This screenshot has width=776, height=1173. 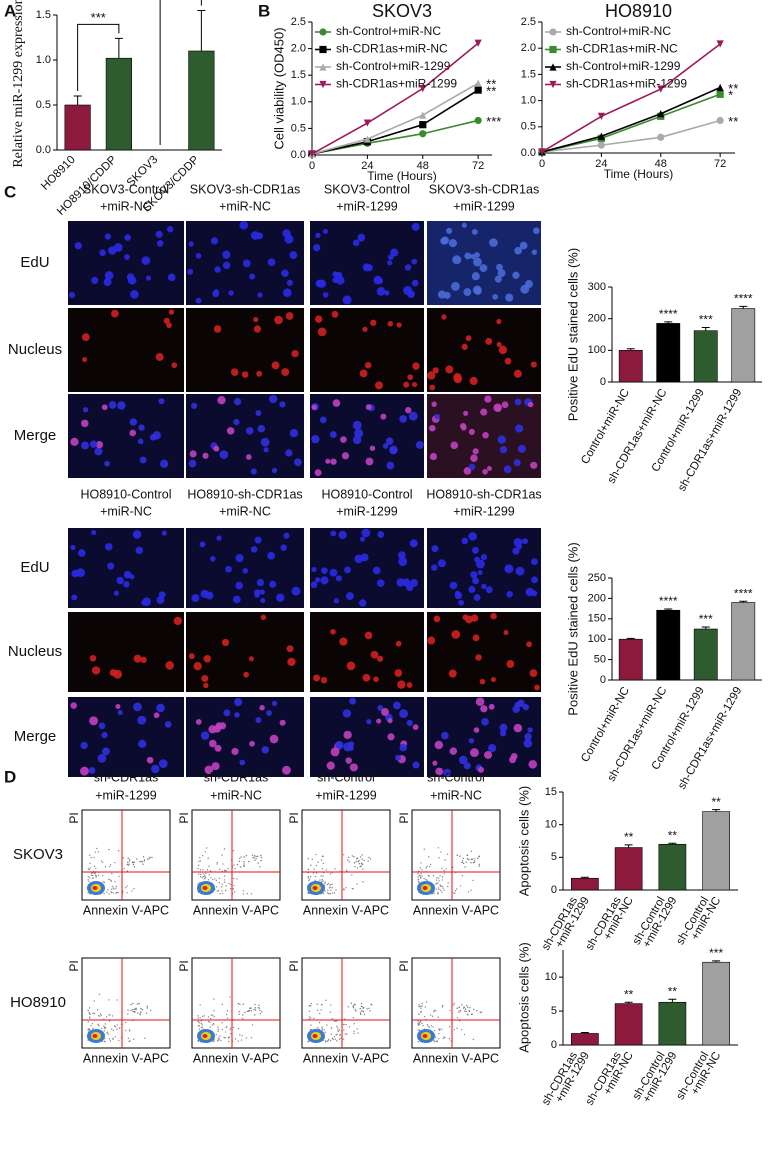 What do you see at coordinates (553, 49) in the screenshot?
I see `legend-marker` at bounding box center [553, 49].